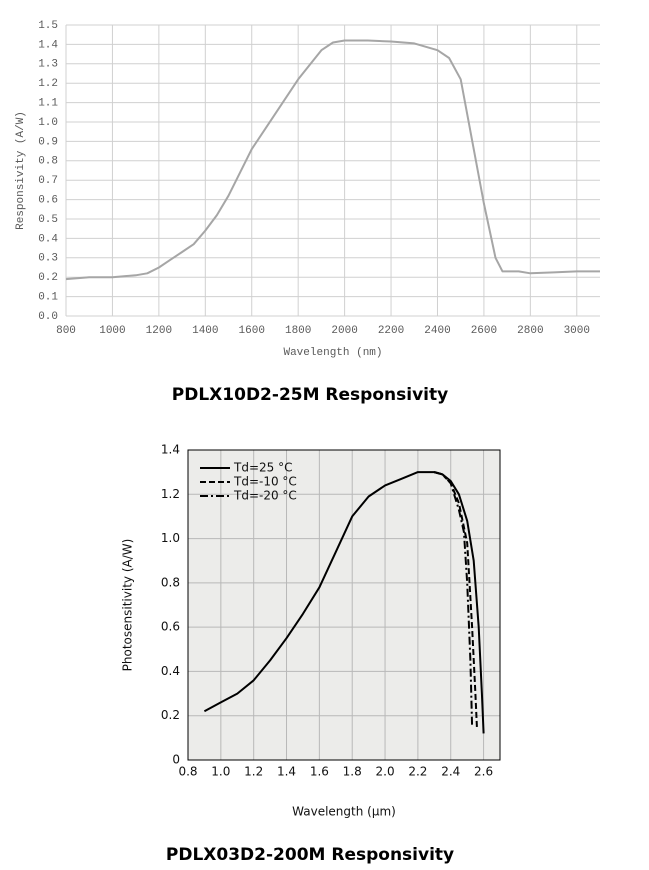 Image resolution: width=649 pixels, height=870 pixels. I want to click on x-tick-label: 3000, so click(577, 331).